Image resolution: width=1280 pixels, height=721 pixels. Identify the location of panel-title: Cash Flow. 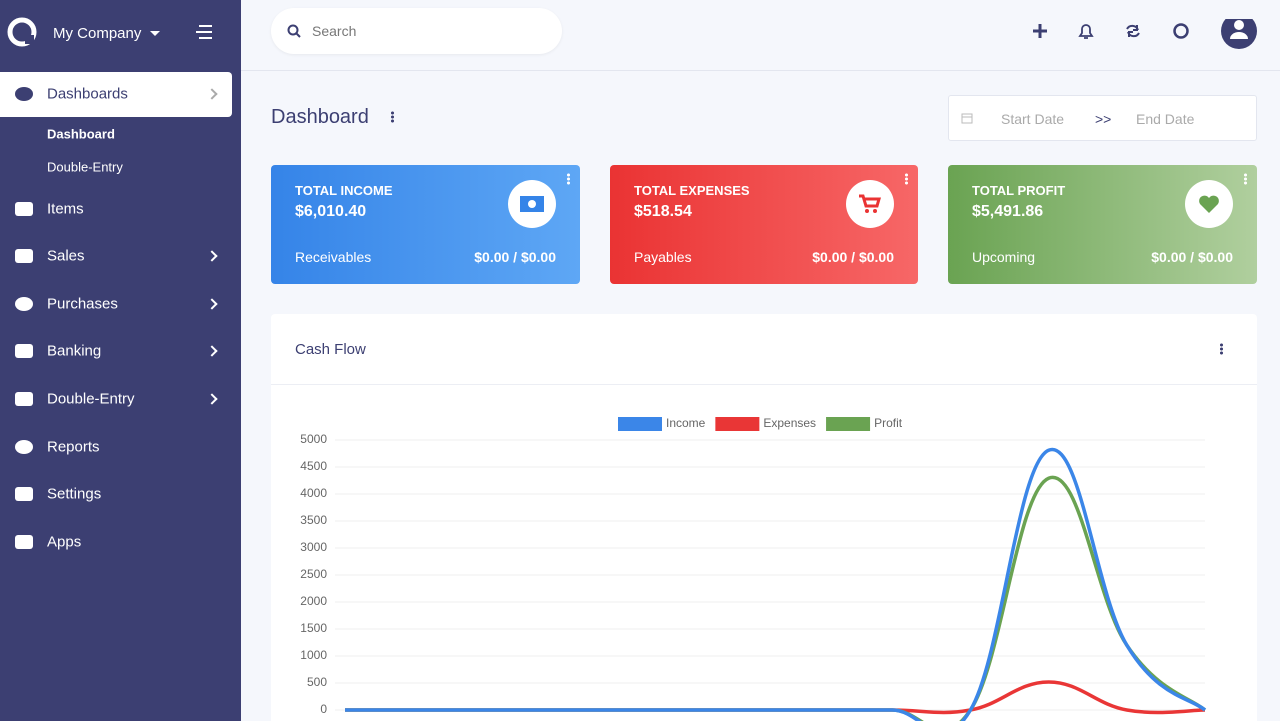
(330, 349).